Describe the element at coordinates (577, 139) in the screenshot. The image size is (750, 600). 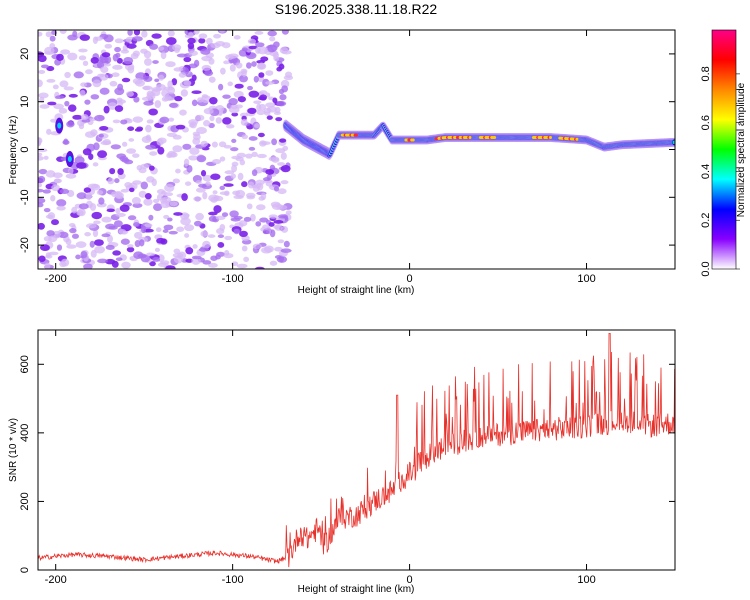
I see `ridge-hot` at that location.